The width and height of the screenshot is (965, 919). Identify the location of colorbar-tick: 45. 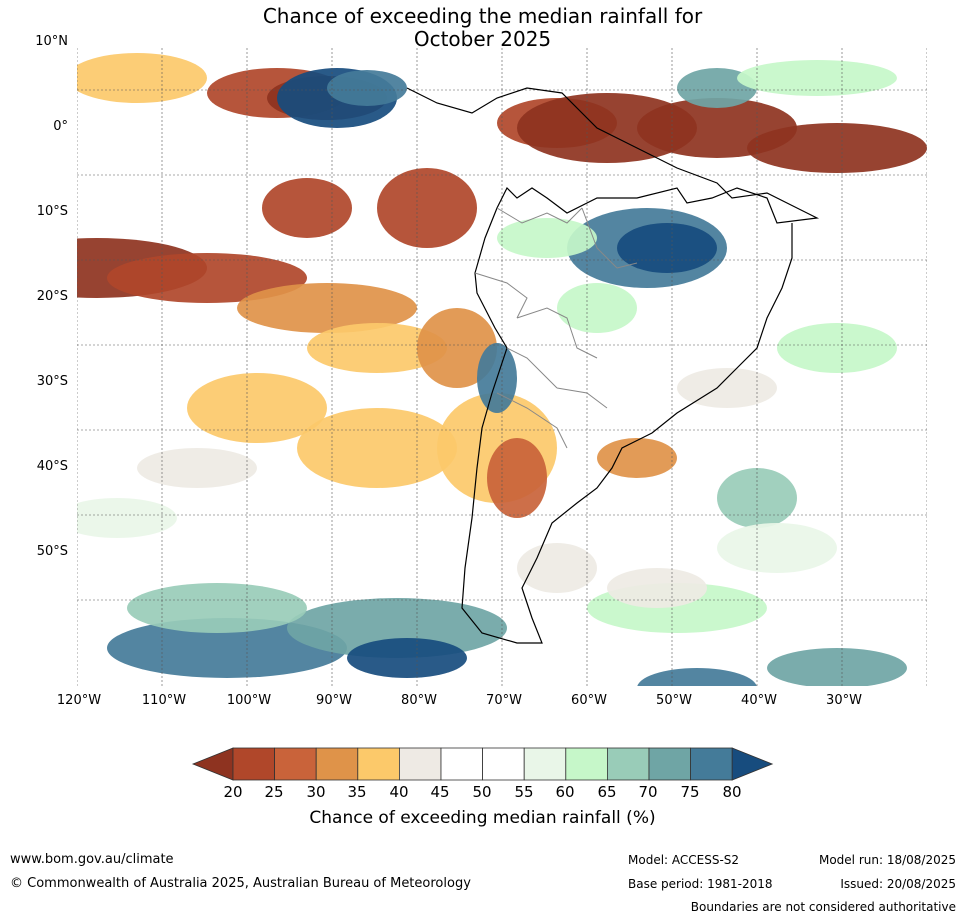
(440, 792).